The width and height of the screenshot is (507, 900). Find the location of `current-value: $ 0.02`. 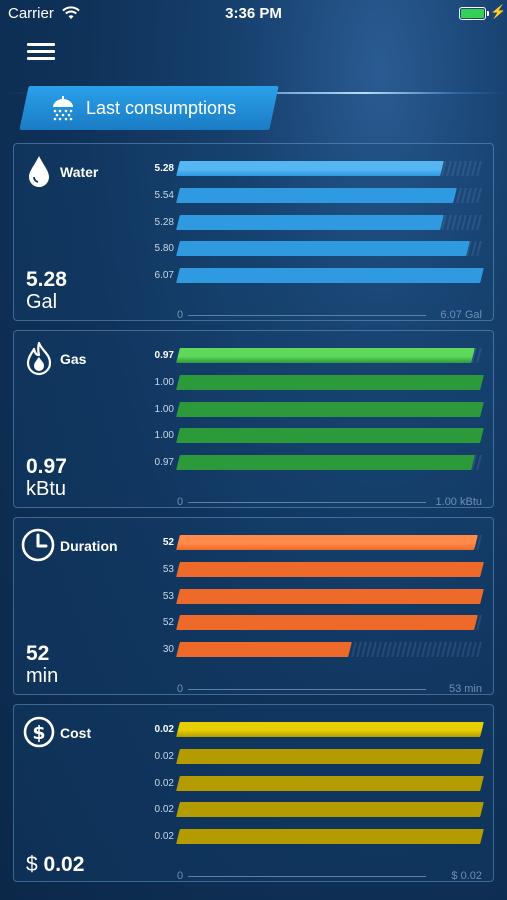

current-value: $ 0.02 is located at coordinates (55, 865).